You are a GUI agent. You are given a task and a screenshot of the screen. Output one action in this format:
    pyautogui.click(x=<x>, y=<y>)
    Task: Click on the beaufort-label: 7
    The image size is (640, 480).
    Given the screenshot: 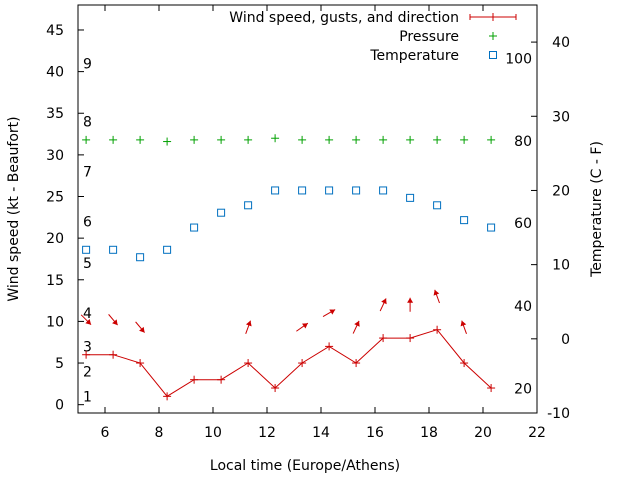 What is the action you would take?
    pyautogui.click(x=87, y=173)
    